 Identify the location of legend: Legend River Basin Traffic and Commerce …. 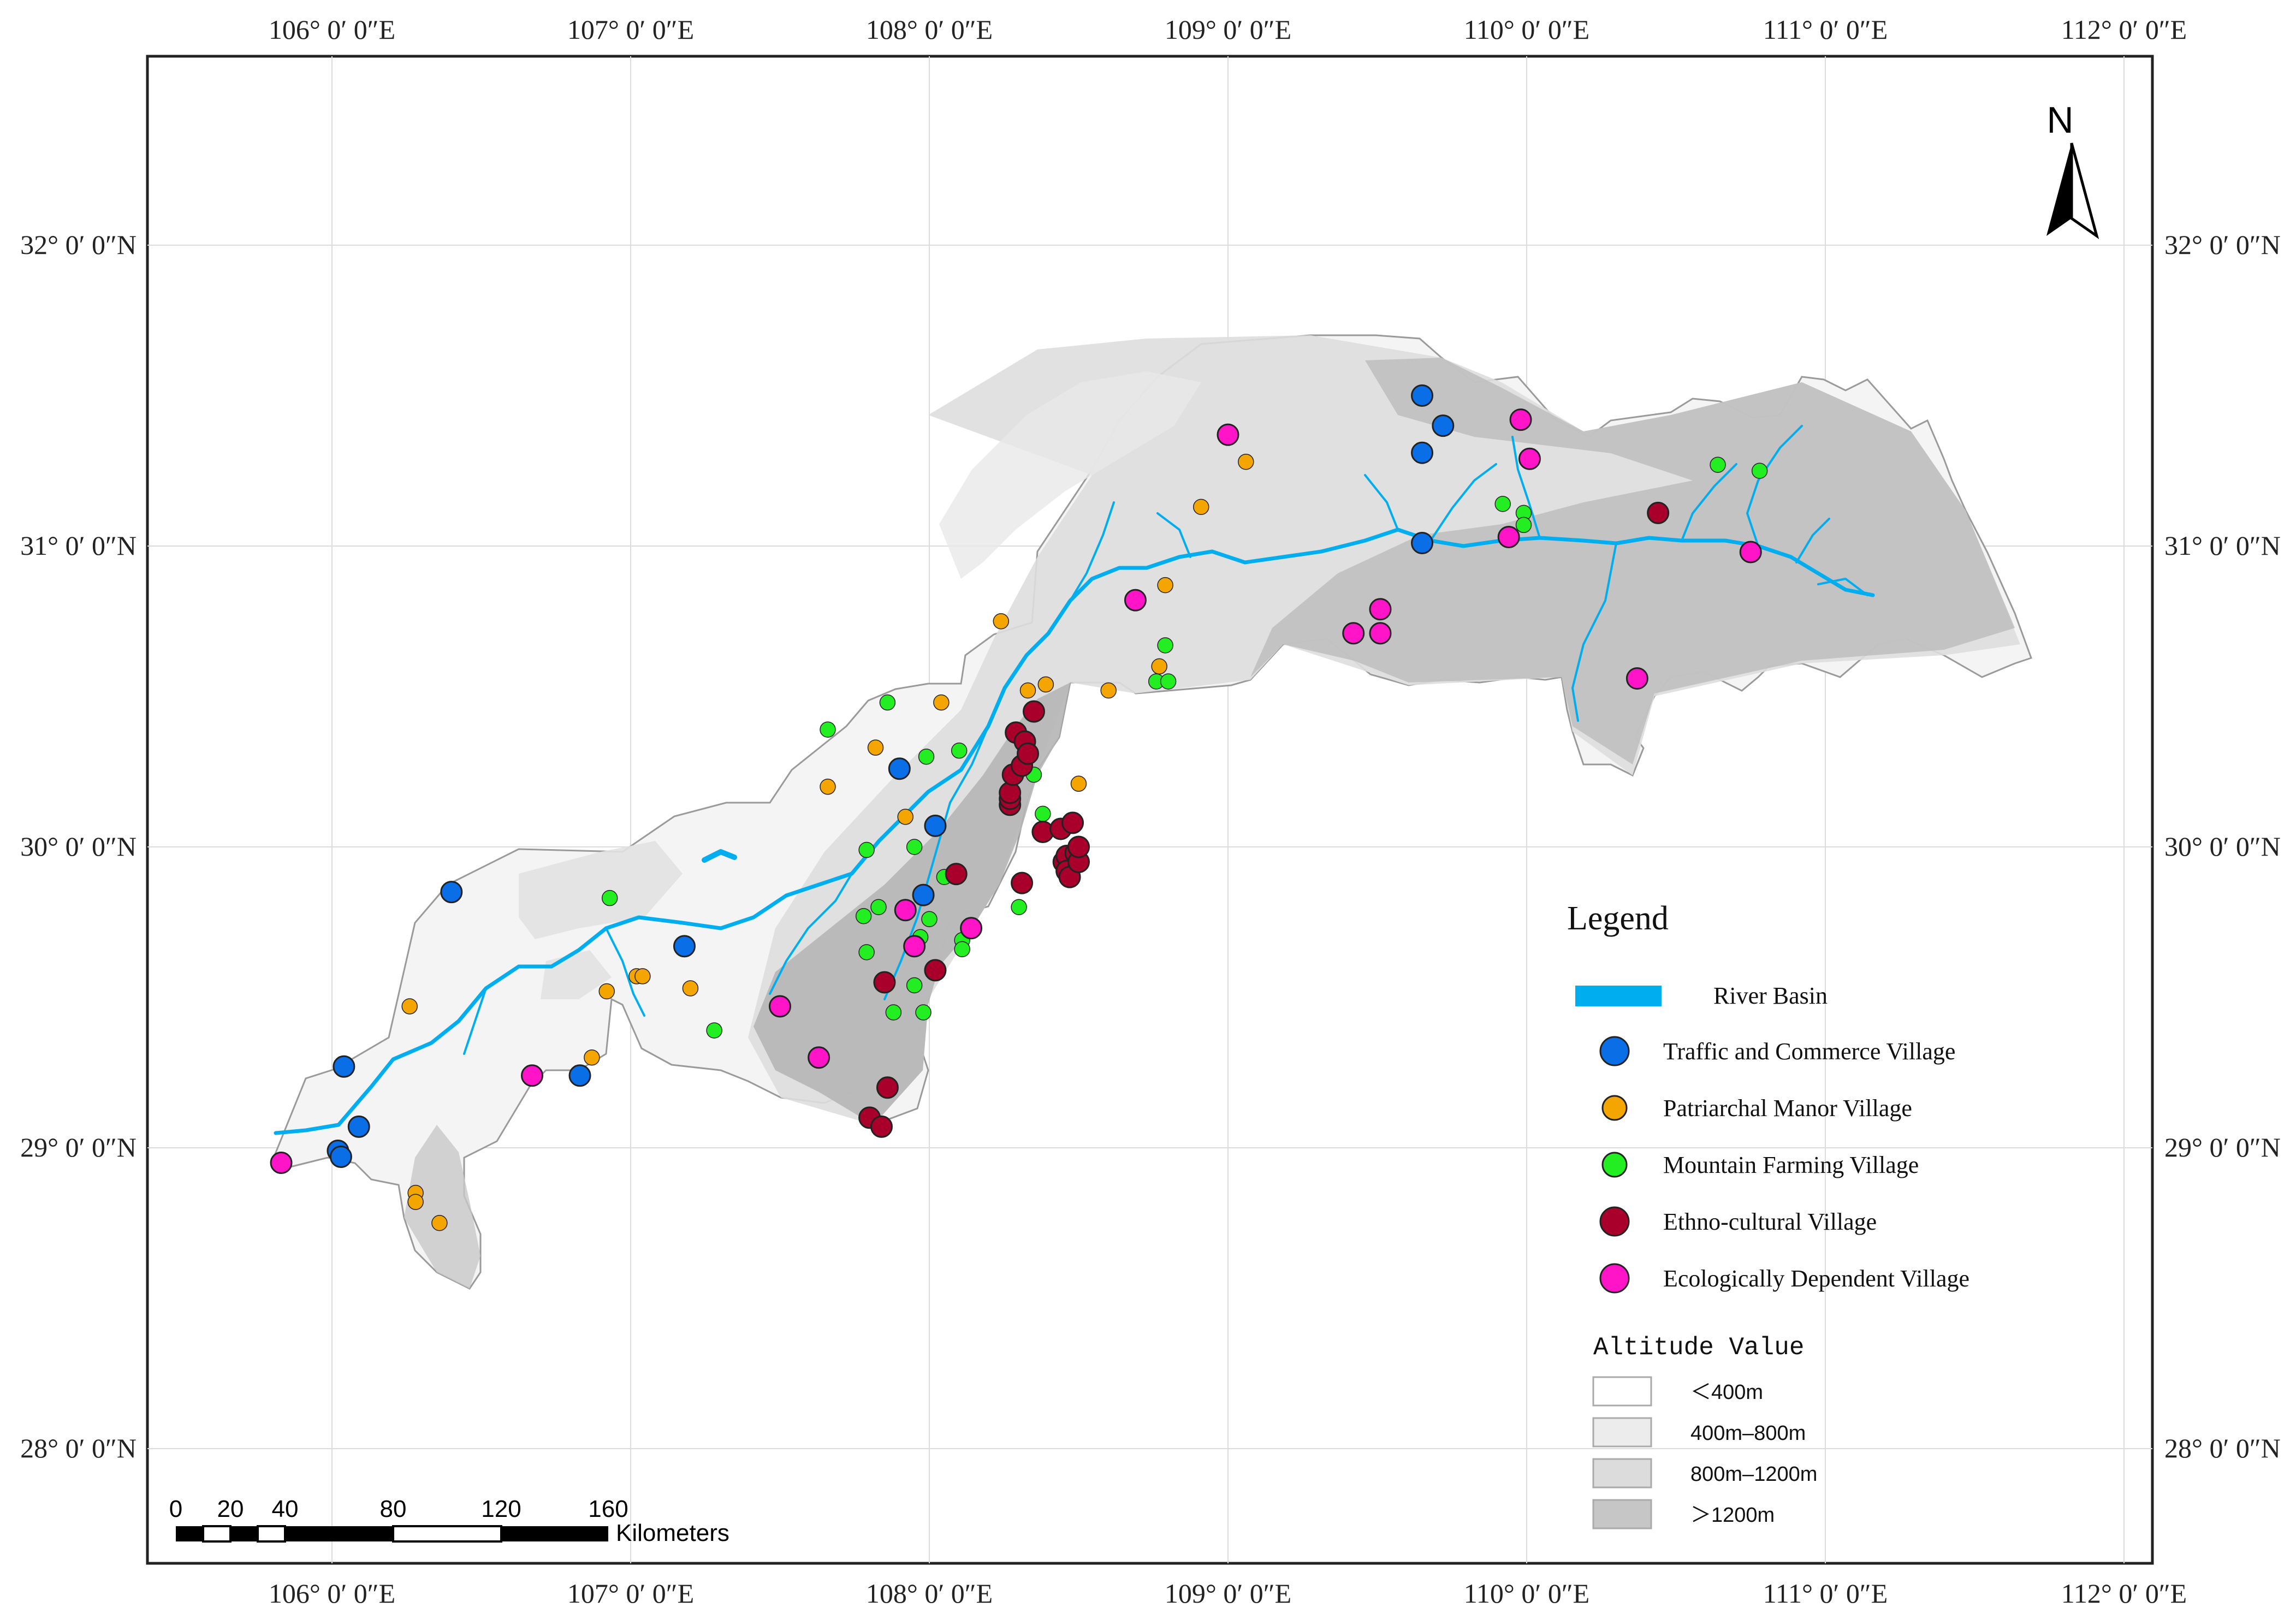
(1768, 1214).